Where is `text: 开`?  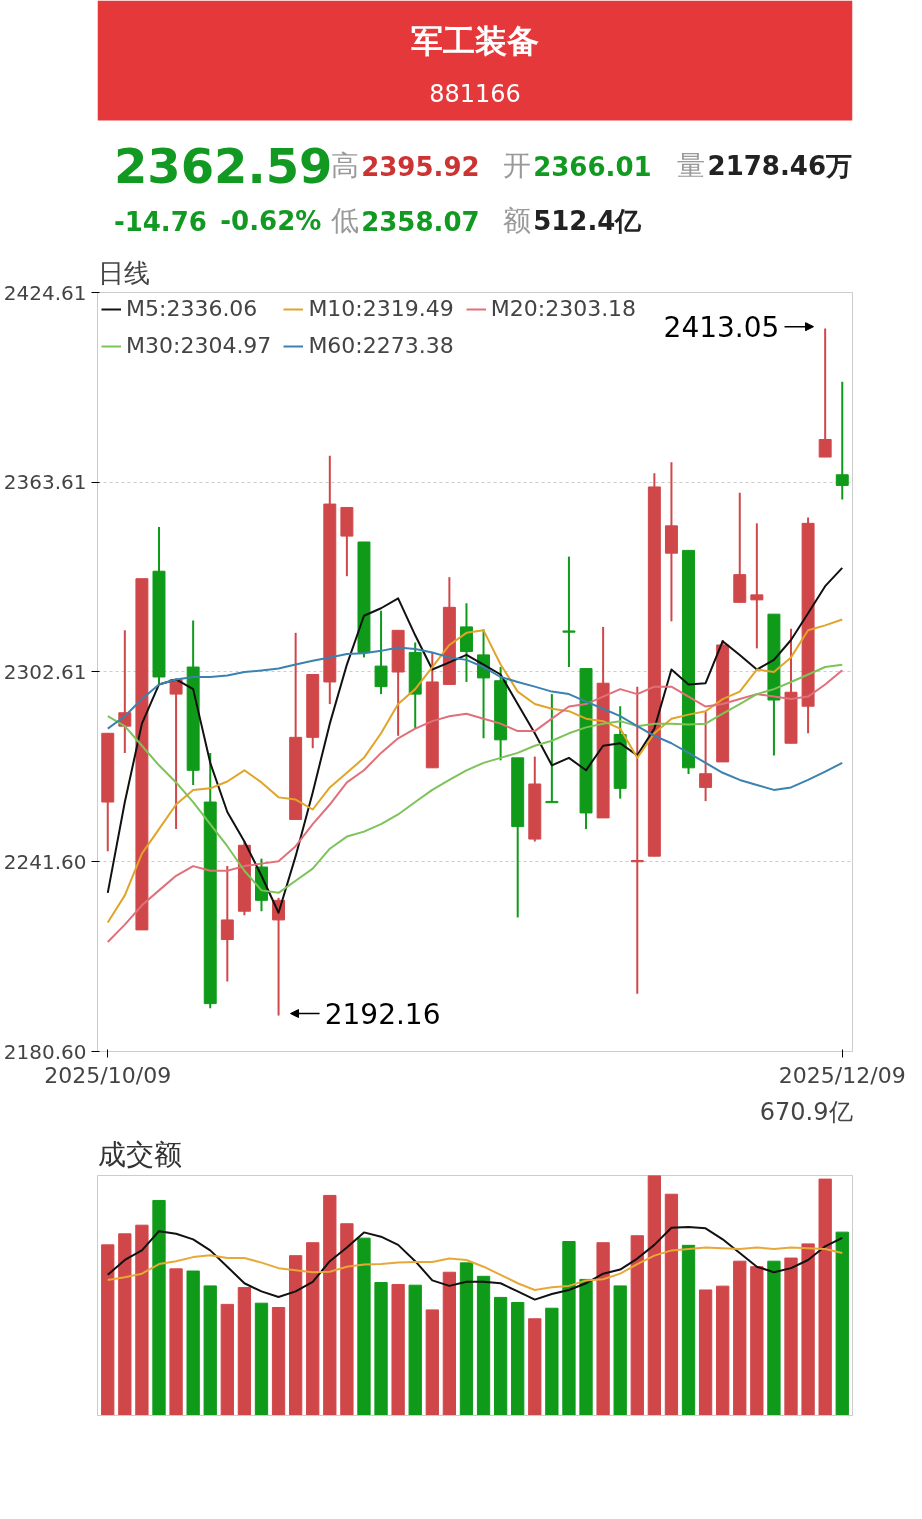
text: 开 is located at coordinates (516, 165).